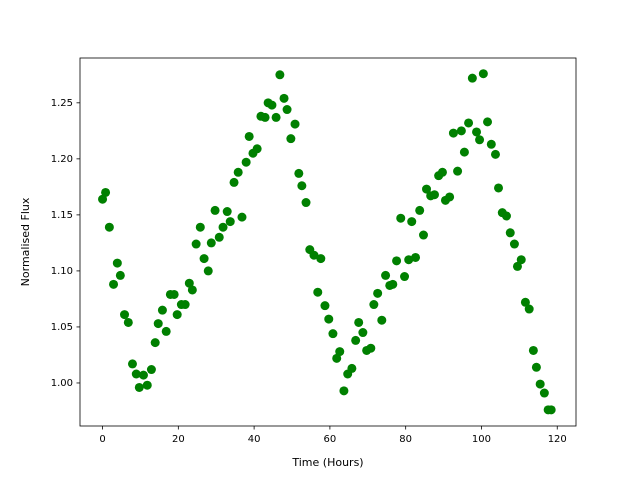 The image size is (640, 480). What do you see at coordinates (405, 439) in the screenshot?
I see `x-tick-label: 80` at bounding box center [405, 439].